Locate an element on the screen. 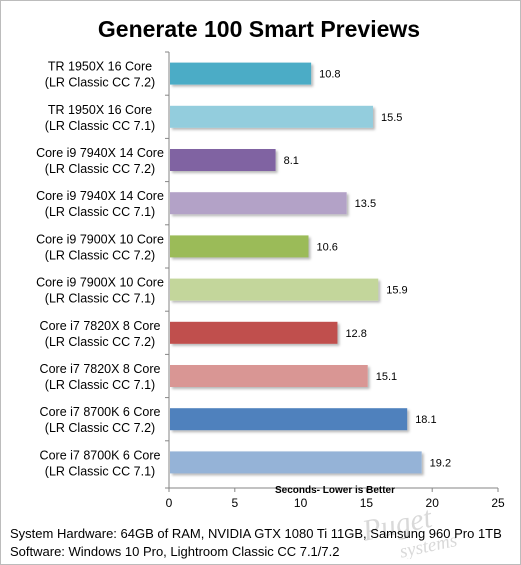 This screenshot has height=565, width=521. category-label: TR 1950X 16 Core (LR Classic CC 7.1) is located at coordinates (100, 118).